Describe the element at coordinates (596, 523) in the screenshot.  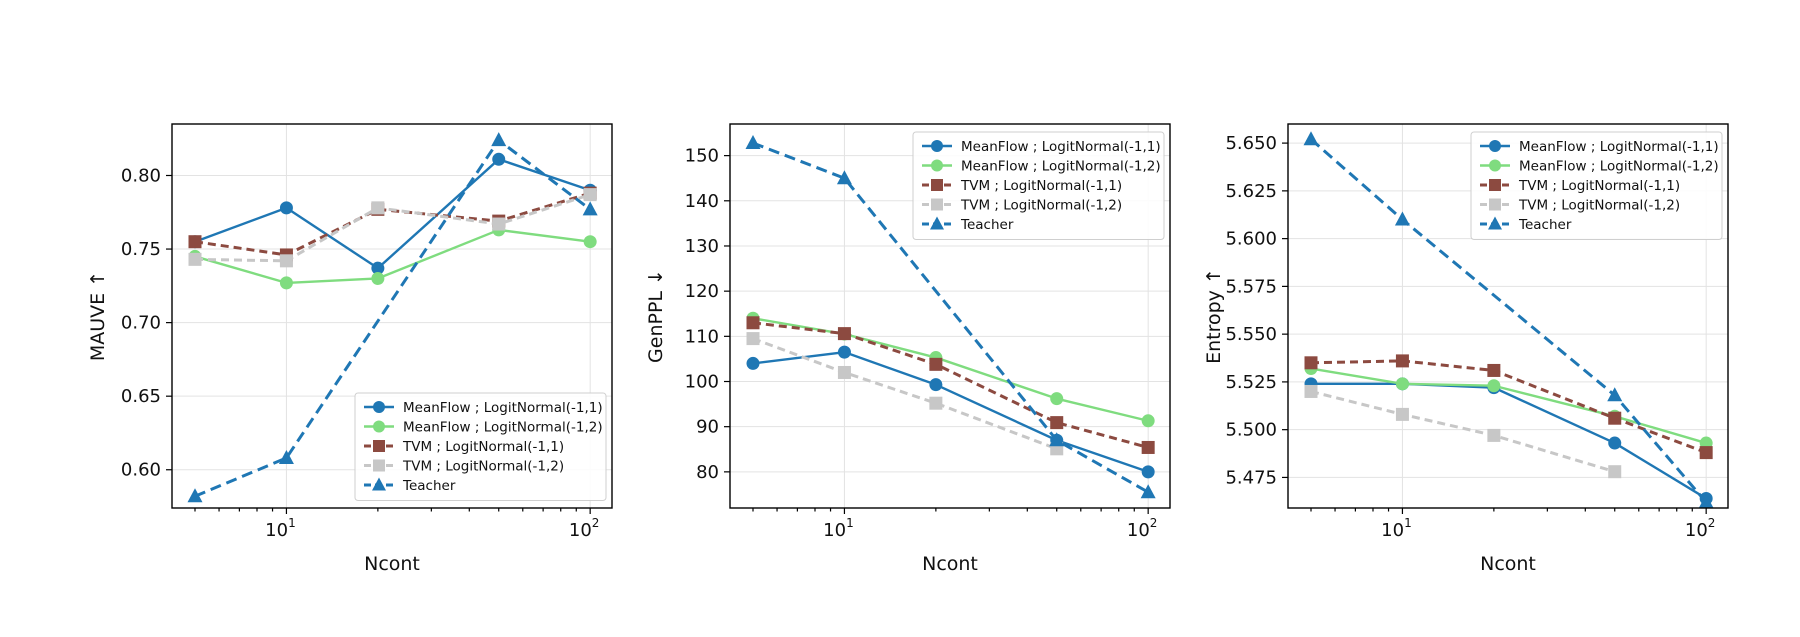
I see `x-tick-exp: 2` at that location.